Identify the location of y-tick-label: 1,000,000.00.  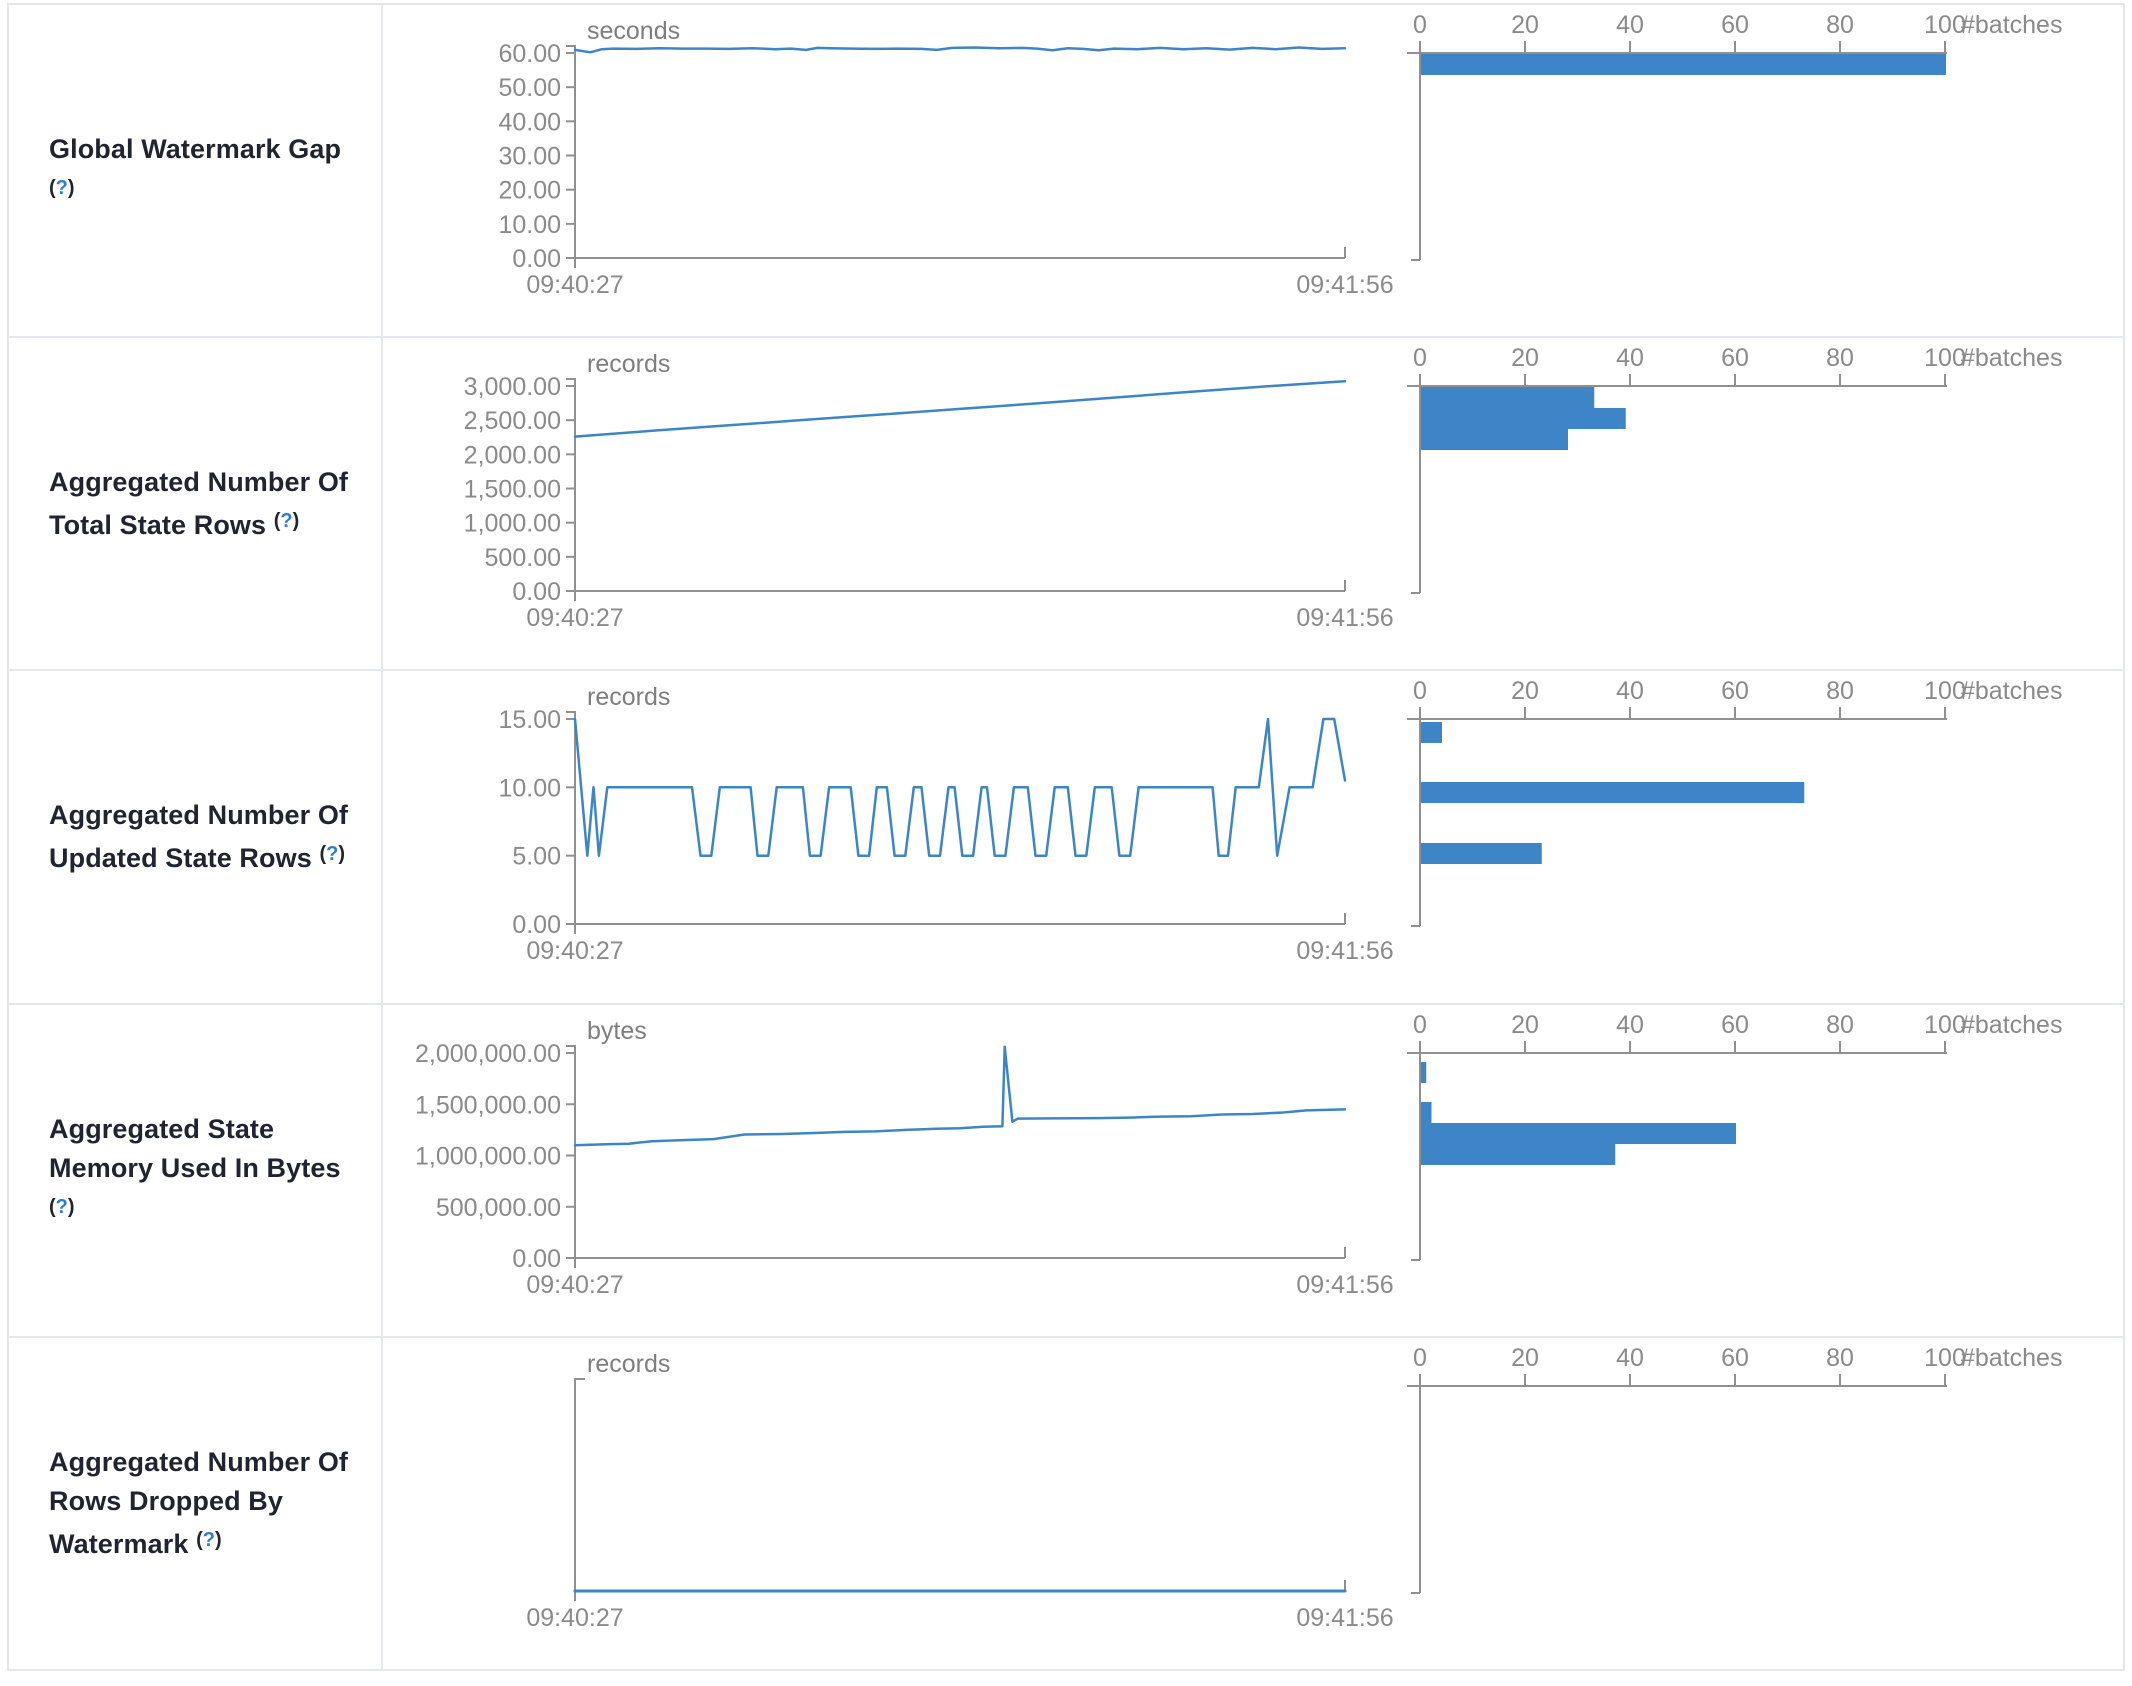
(488, 1156).